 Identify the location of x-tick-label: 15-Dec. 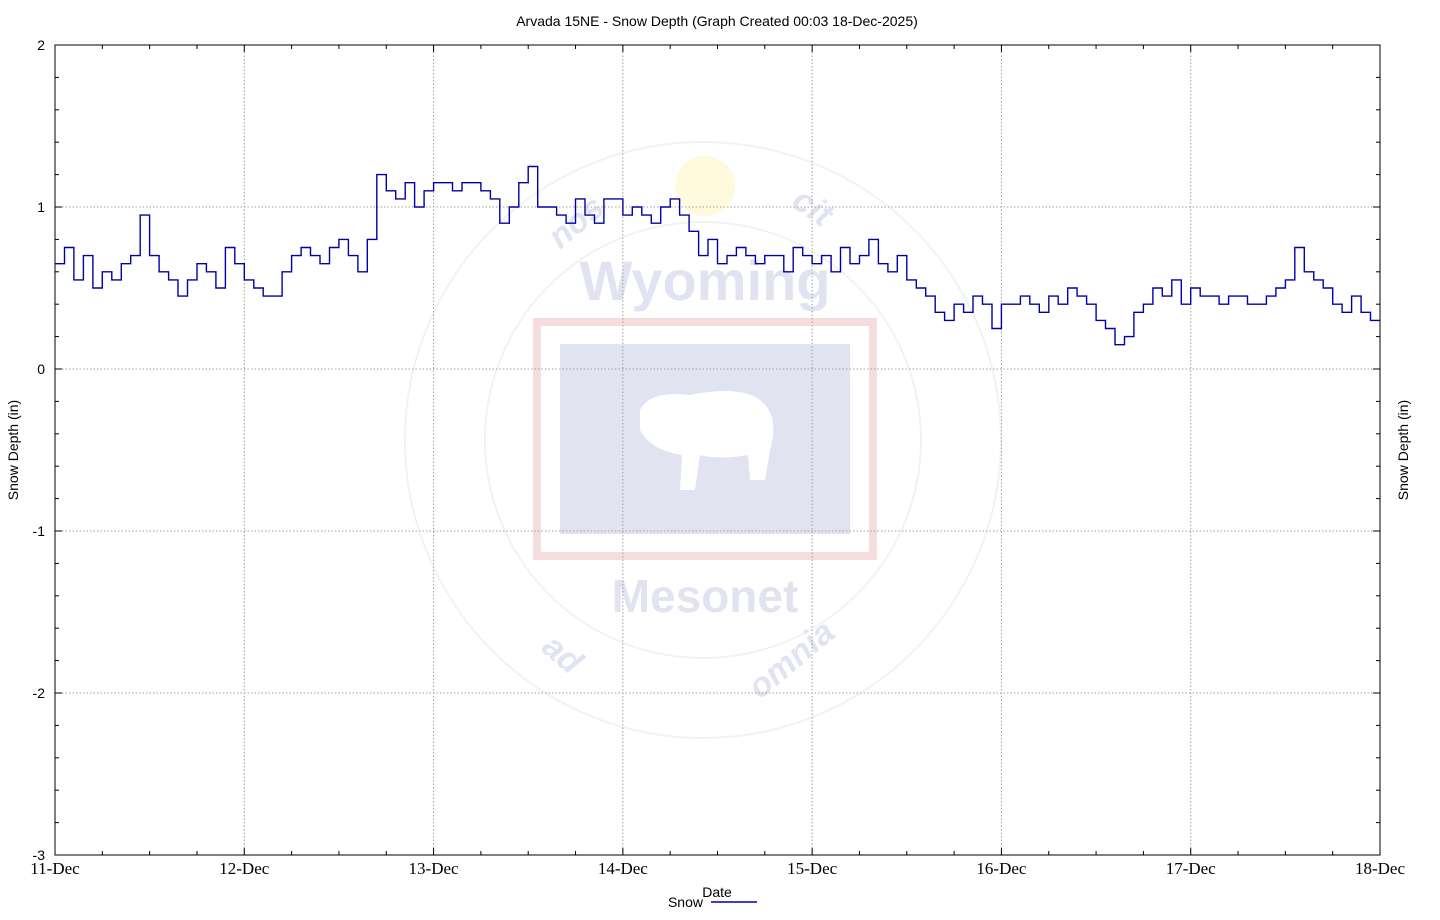
(812, 868).